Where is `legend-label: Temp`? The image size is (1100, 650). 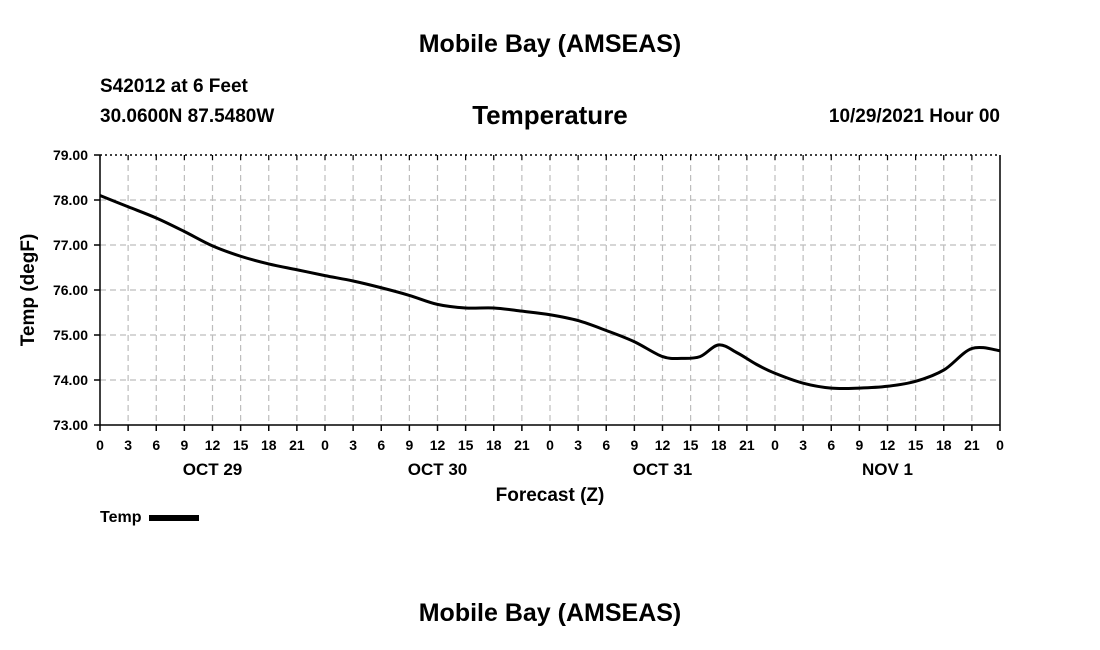
legend-label: Temp is located at coordinates (121, 517).